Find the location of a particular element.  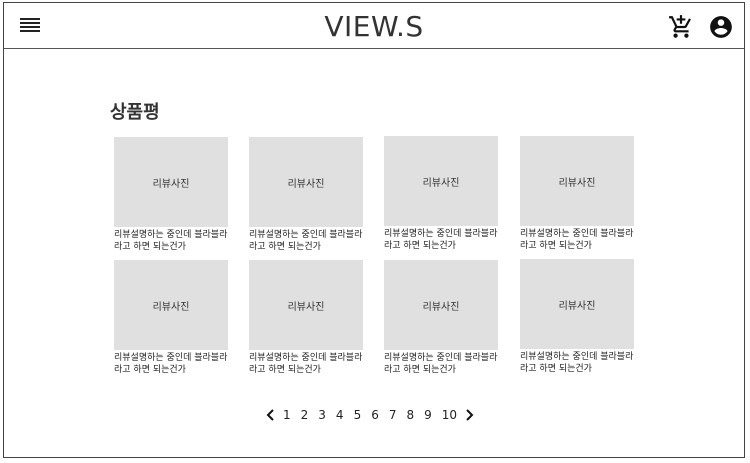

chevron-right-icon is located at coordinates (469, 415).